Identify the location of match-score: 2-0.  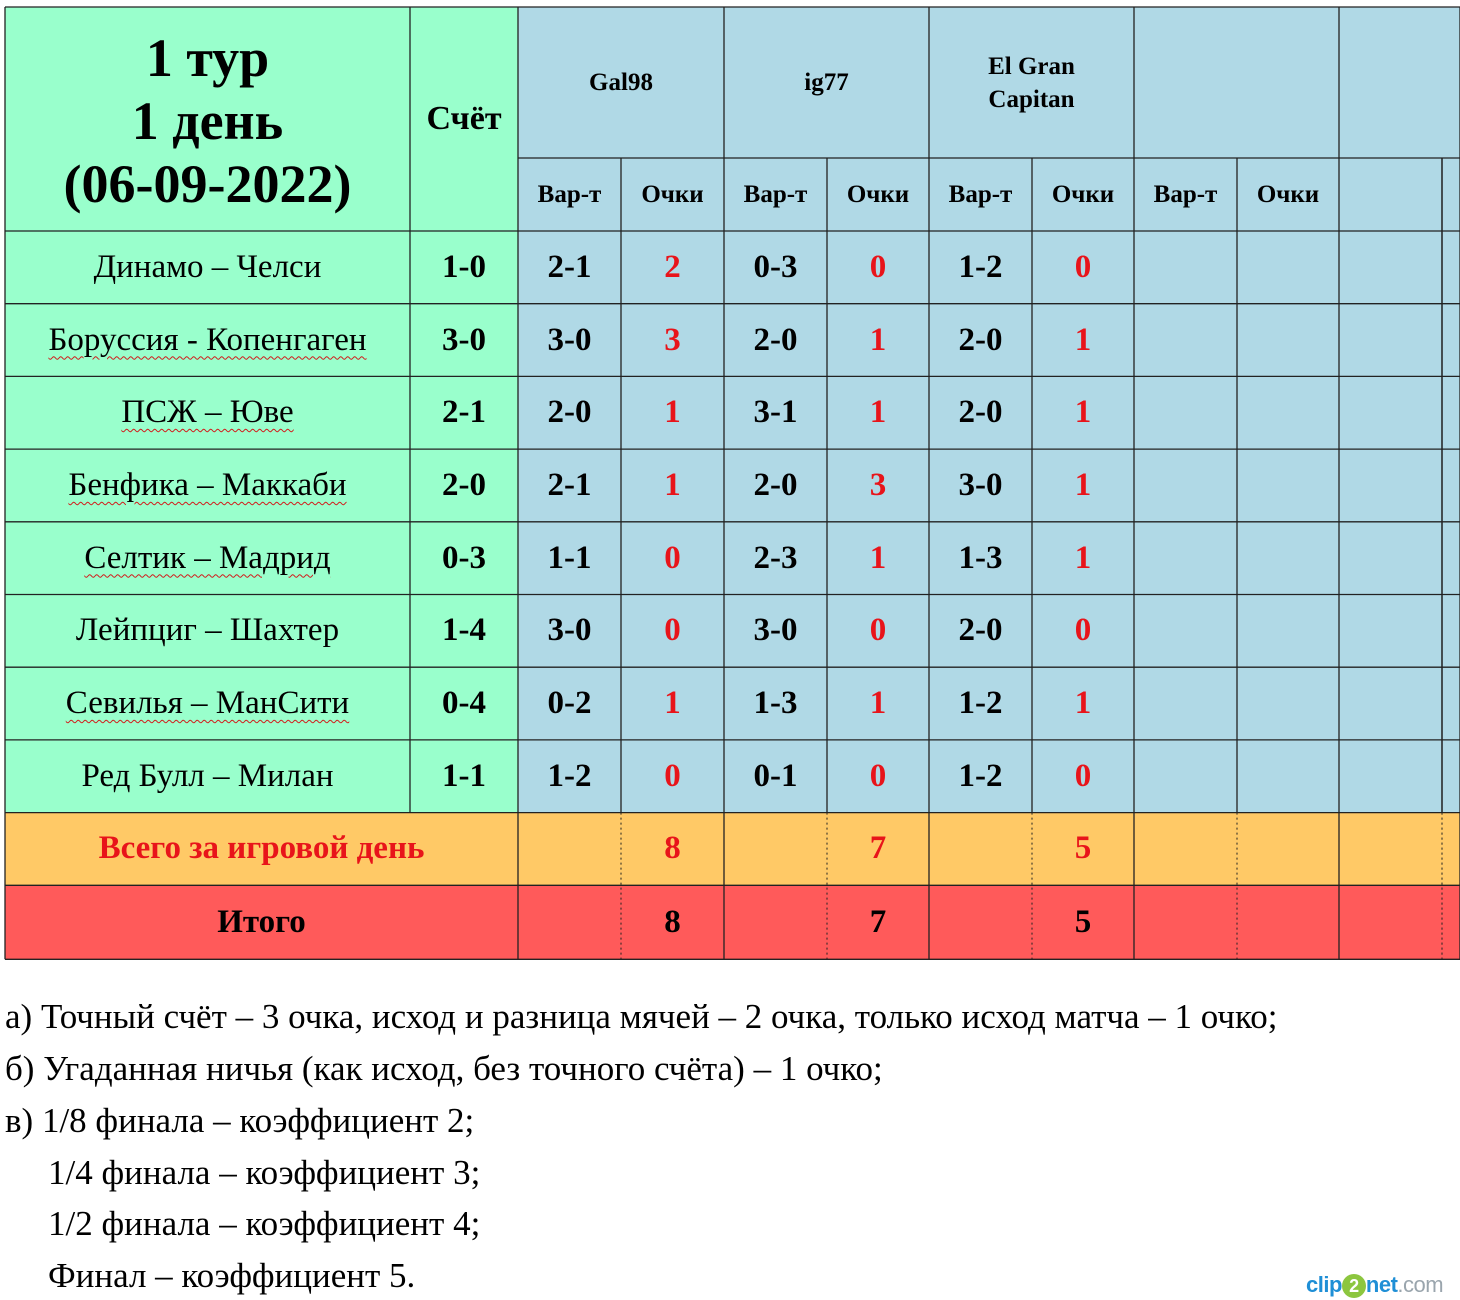
(464, 485).